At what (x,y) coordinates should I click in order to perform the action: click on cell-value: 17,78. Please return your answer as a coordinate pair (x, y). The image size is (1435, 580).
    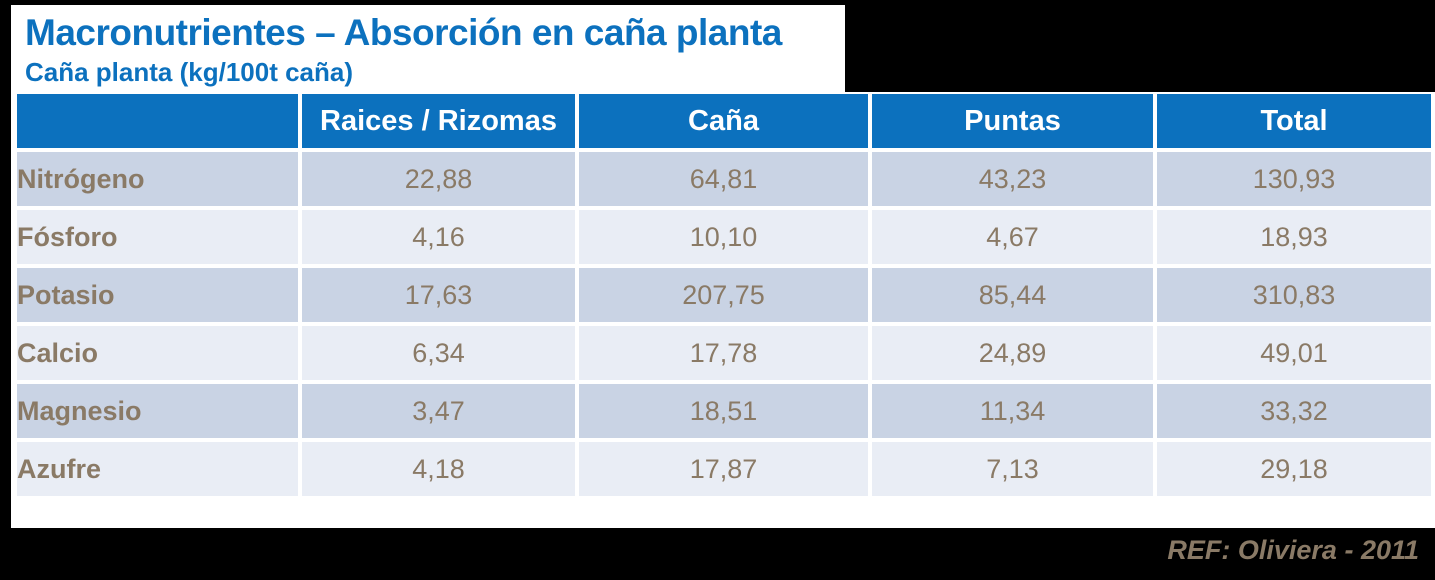
    Looking at the image, I should click on (723, 353).